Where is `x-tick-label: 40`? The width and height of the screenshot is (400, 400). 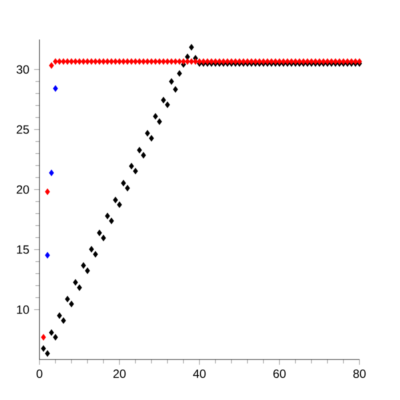
x-tick-label: 40 is located at coordinates (199, 373).